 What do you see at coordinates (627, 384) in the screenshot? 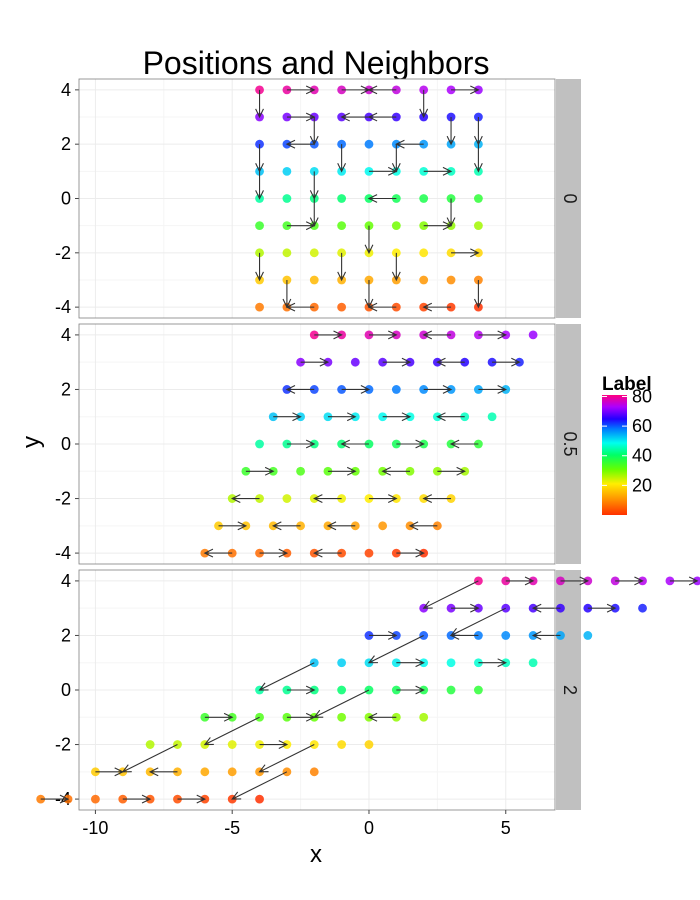
I see `legend-title: Label` at bounding box center [627, 384].